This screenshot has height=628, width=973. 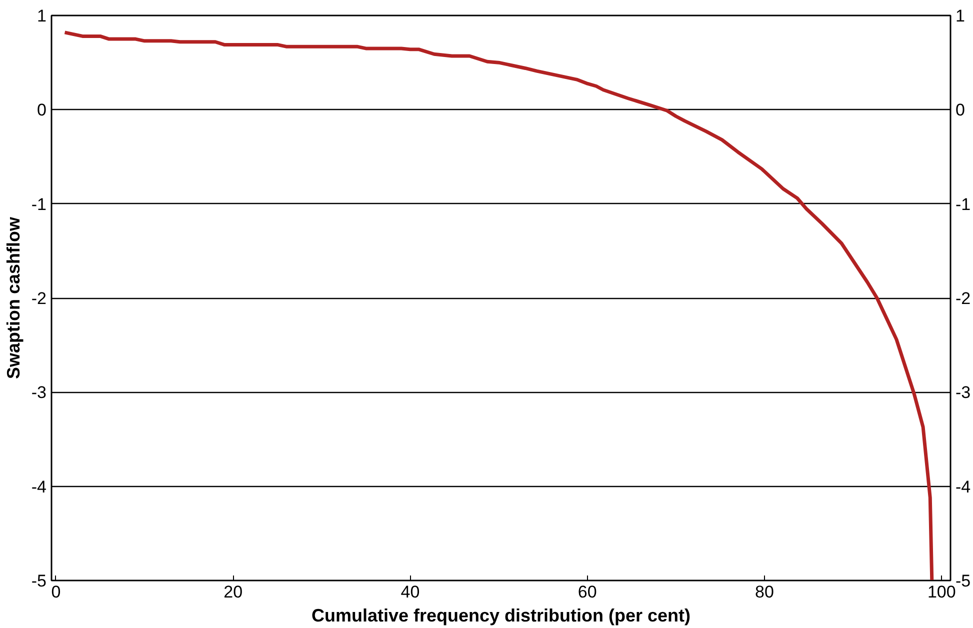 What do you see at coordinates (587, 592) in the screenshot?
I see `x-tick-label: 60` at bounding box center [587, 592].